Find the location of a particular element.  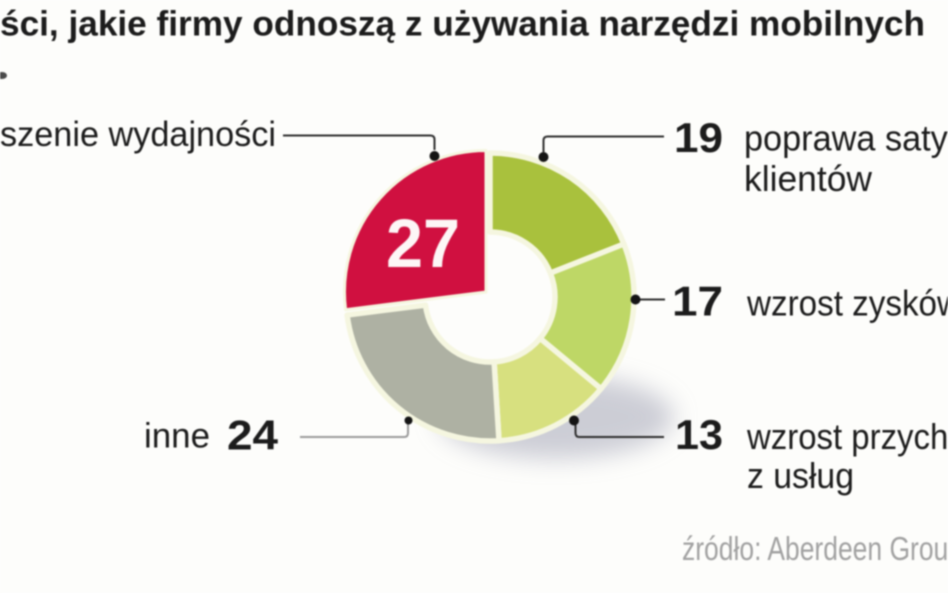

svg-text: wzrost przychodów is located at coordinates (847, 436).